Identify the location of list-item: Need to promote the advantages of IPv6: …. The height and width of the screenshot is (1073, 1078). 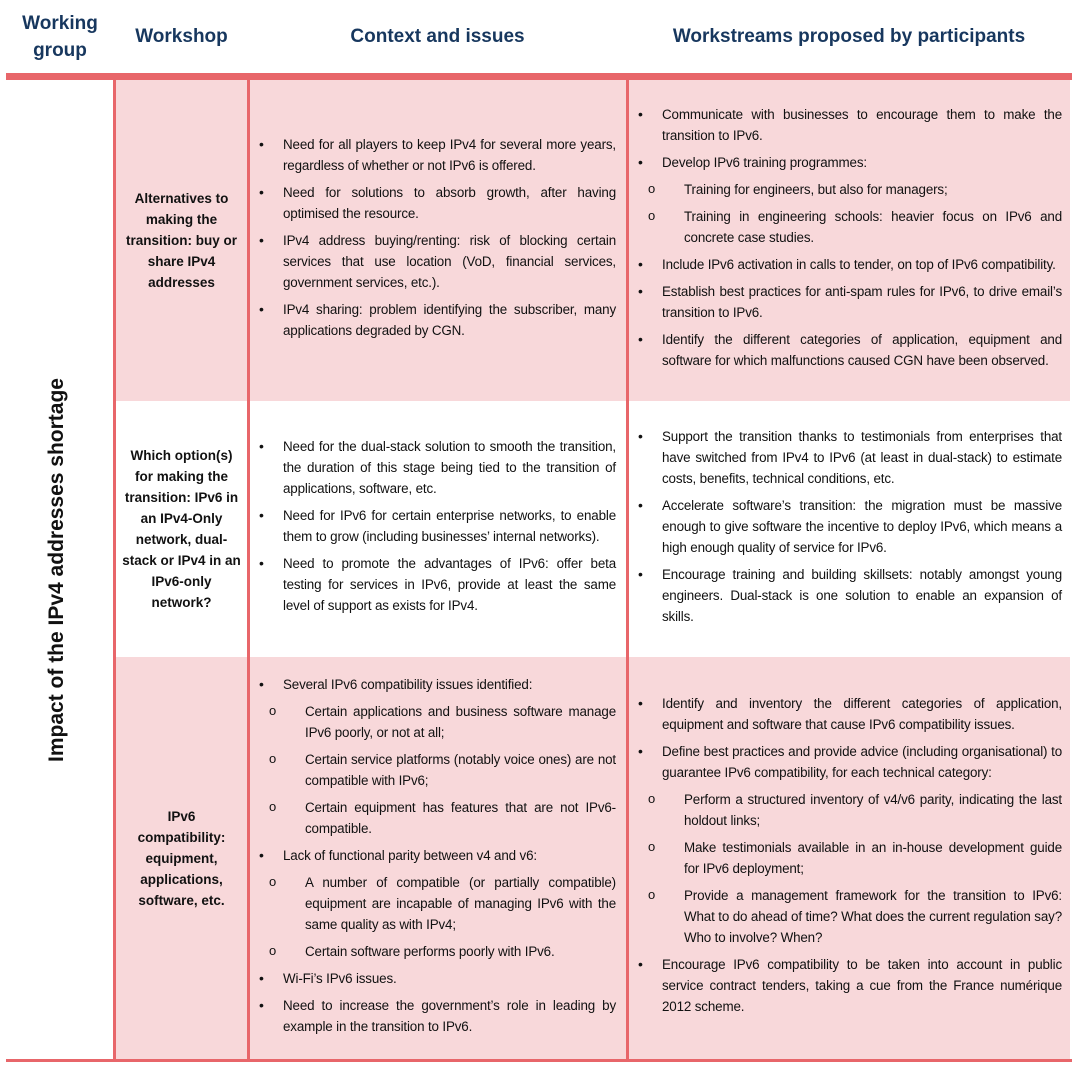
(432, 584).